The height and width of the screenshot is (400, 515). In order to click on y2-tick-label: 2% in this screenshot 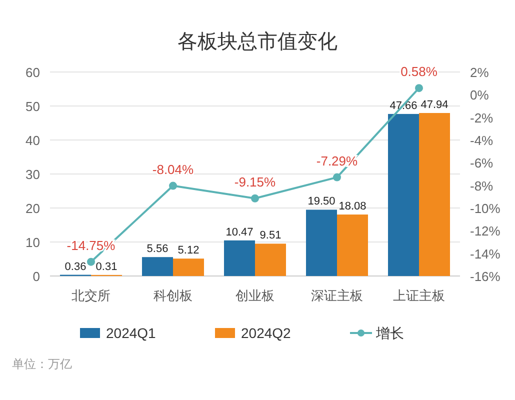, I will do `click(480, 72)`.